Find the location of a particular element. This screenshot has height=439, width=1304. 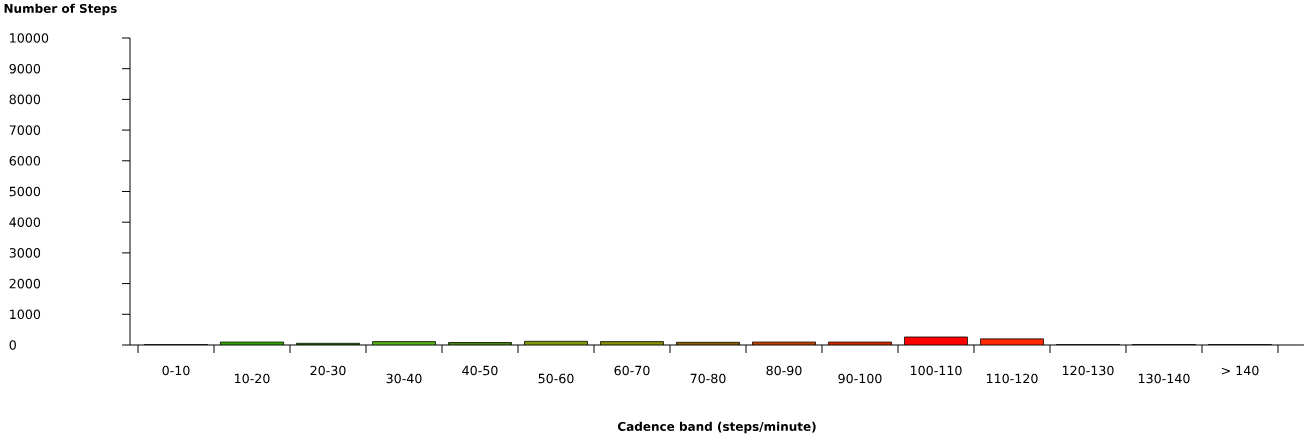

x-tick-label: 80-90 is located at coordinates (784, 370).